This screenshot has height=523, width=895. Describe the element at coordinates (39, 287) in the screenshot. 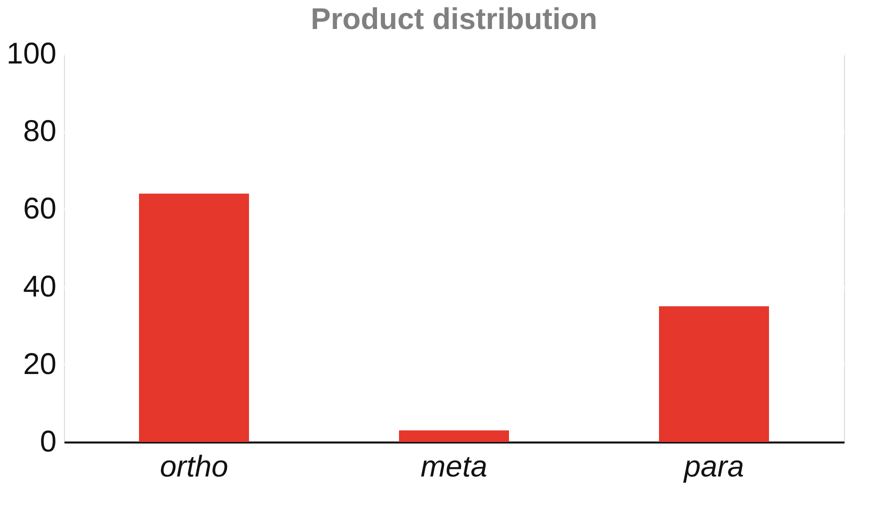

I see `y-tick-label: 40` at that location.